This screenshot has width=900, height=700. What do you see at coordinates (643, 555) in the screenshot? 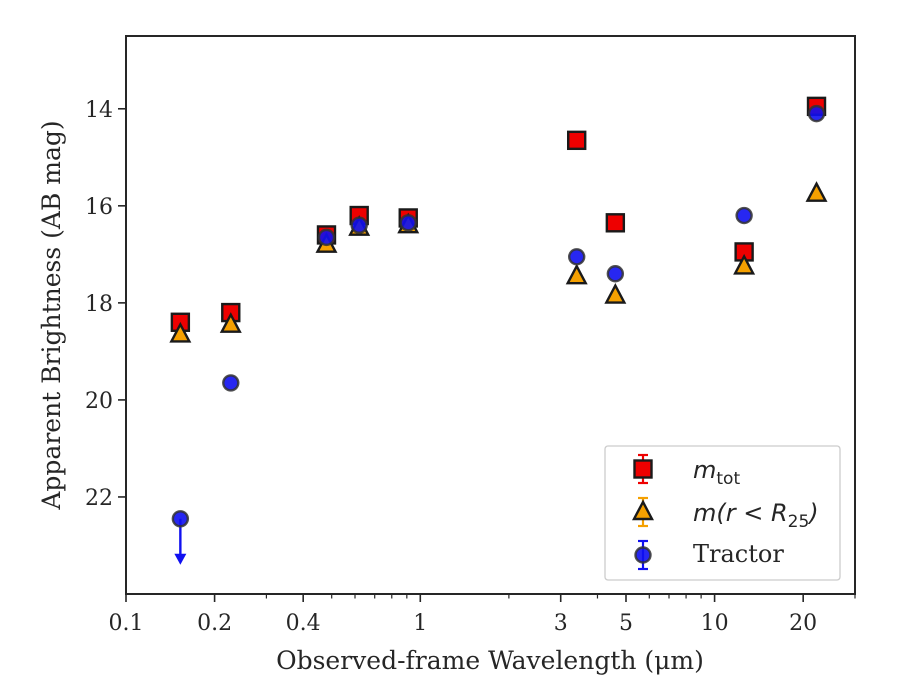
I see `legend-circle-marker` at bounding box center [643, 555].